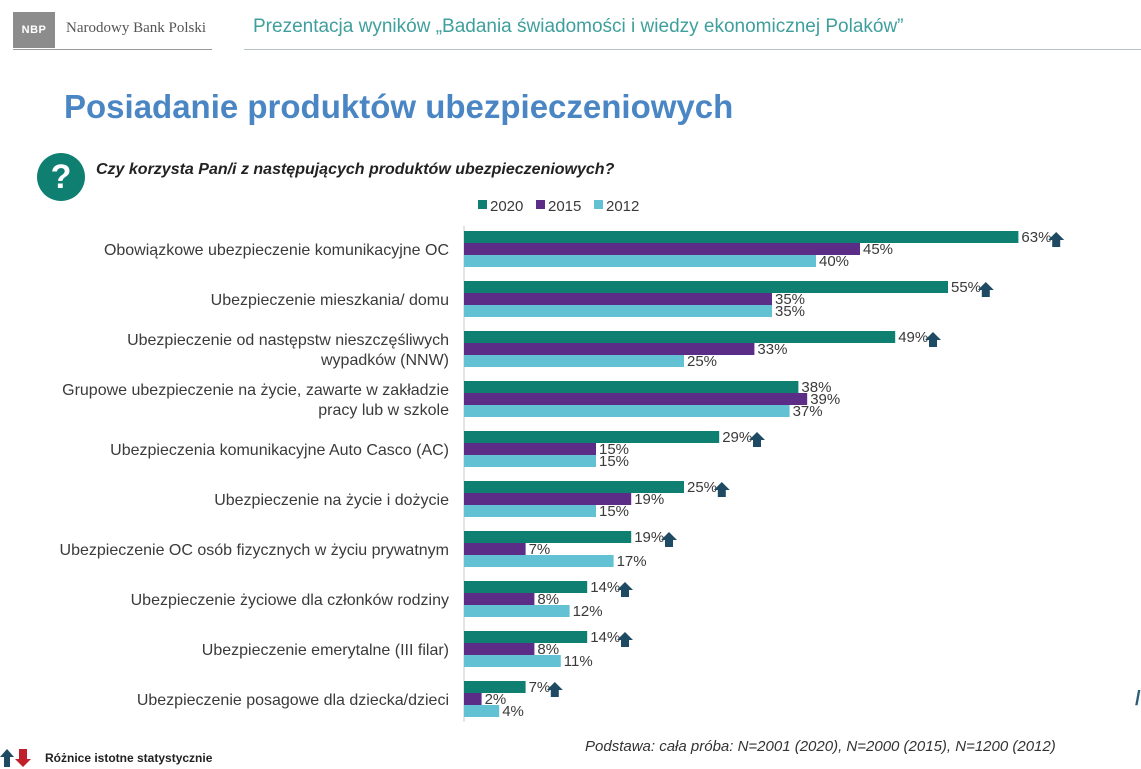 The image size is (1141, 769). What do you see at coordinates (129, 758) in the screenshot?
I see `significance-legend: Różnice istotne statystycznie` at bounding box center [129, 758].